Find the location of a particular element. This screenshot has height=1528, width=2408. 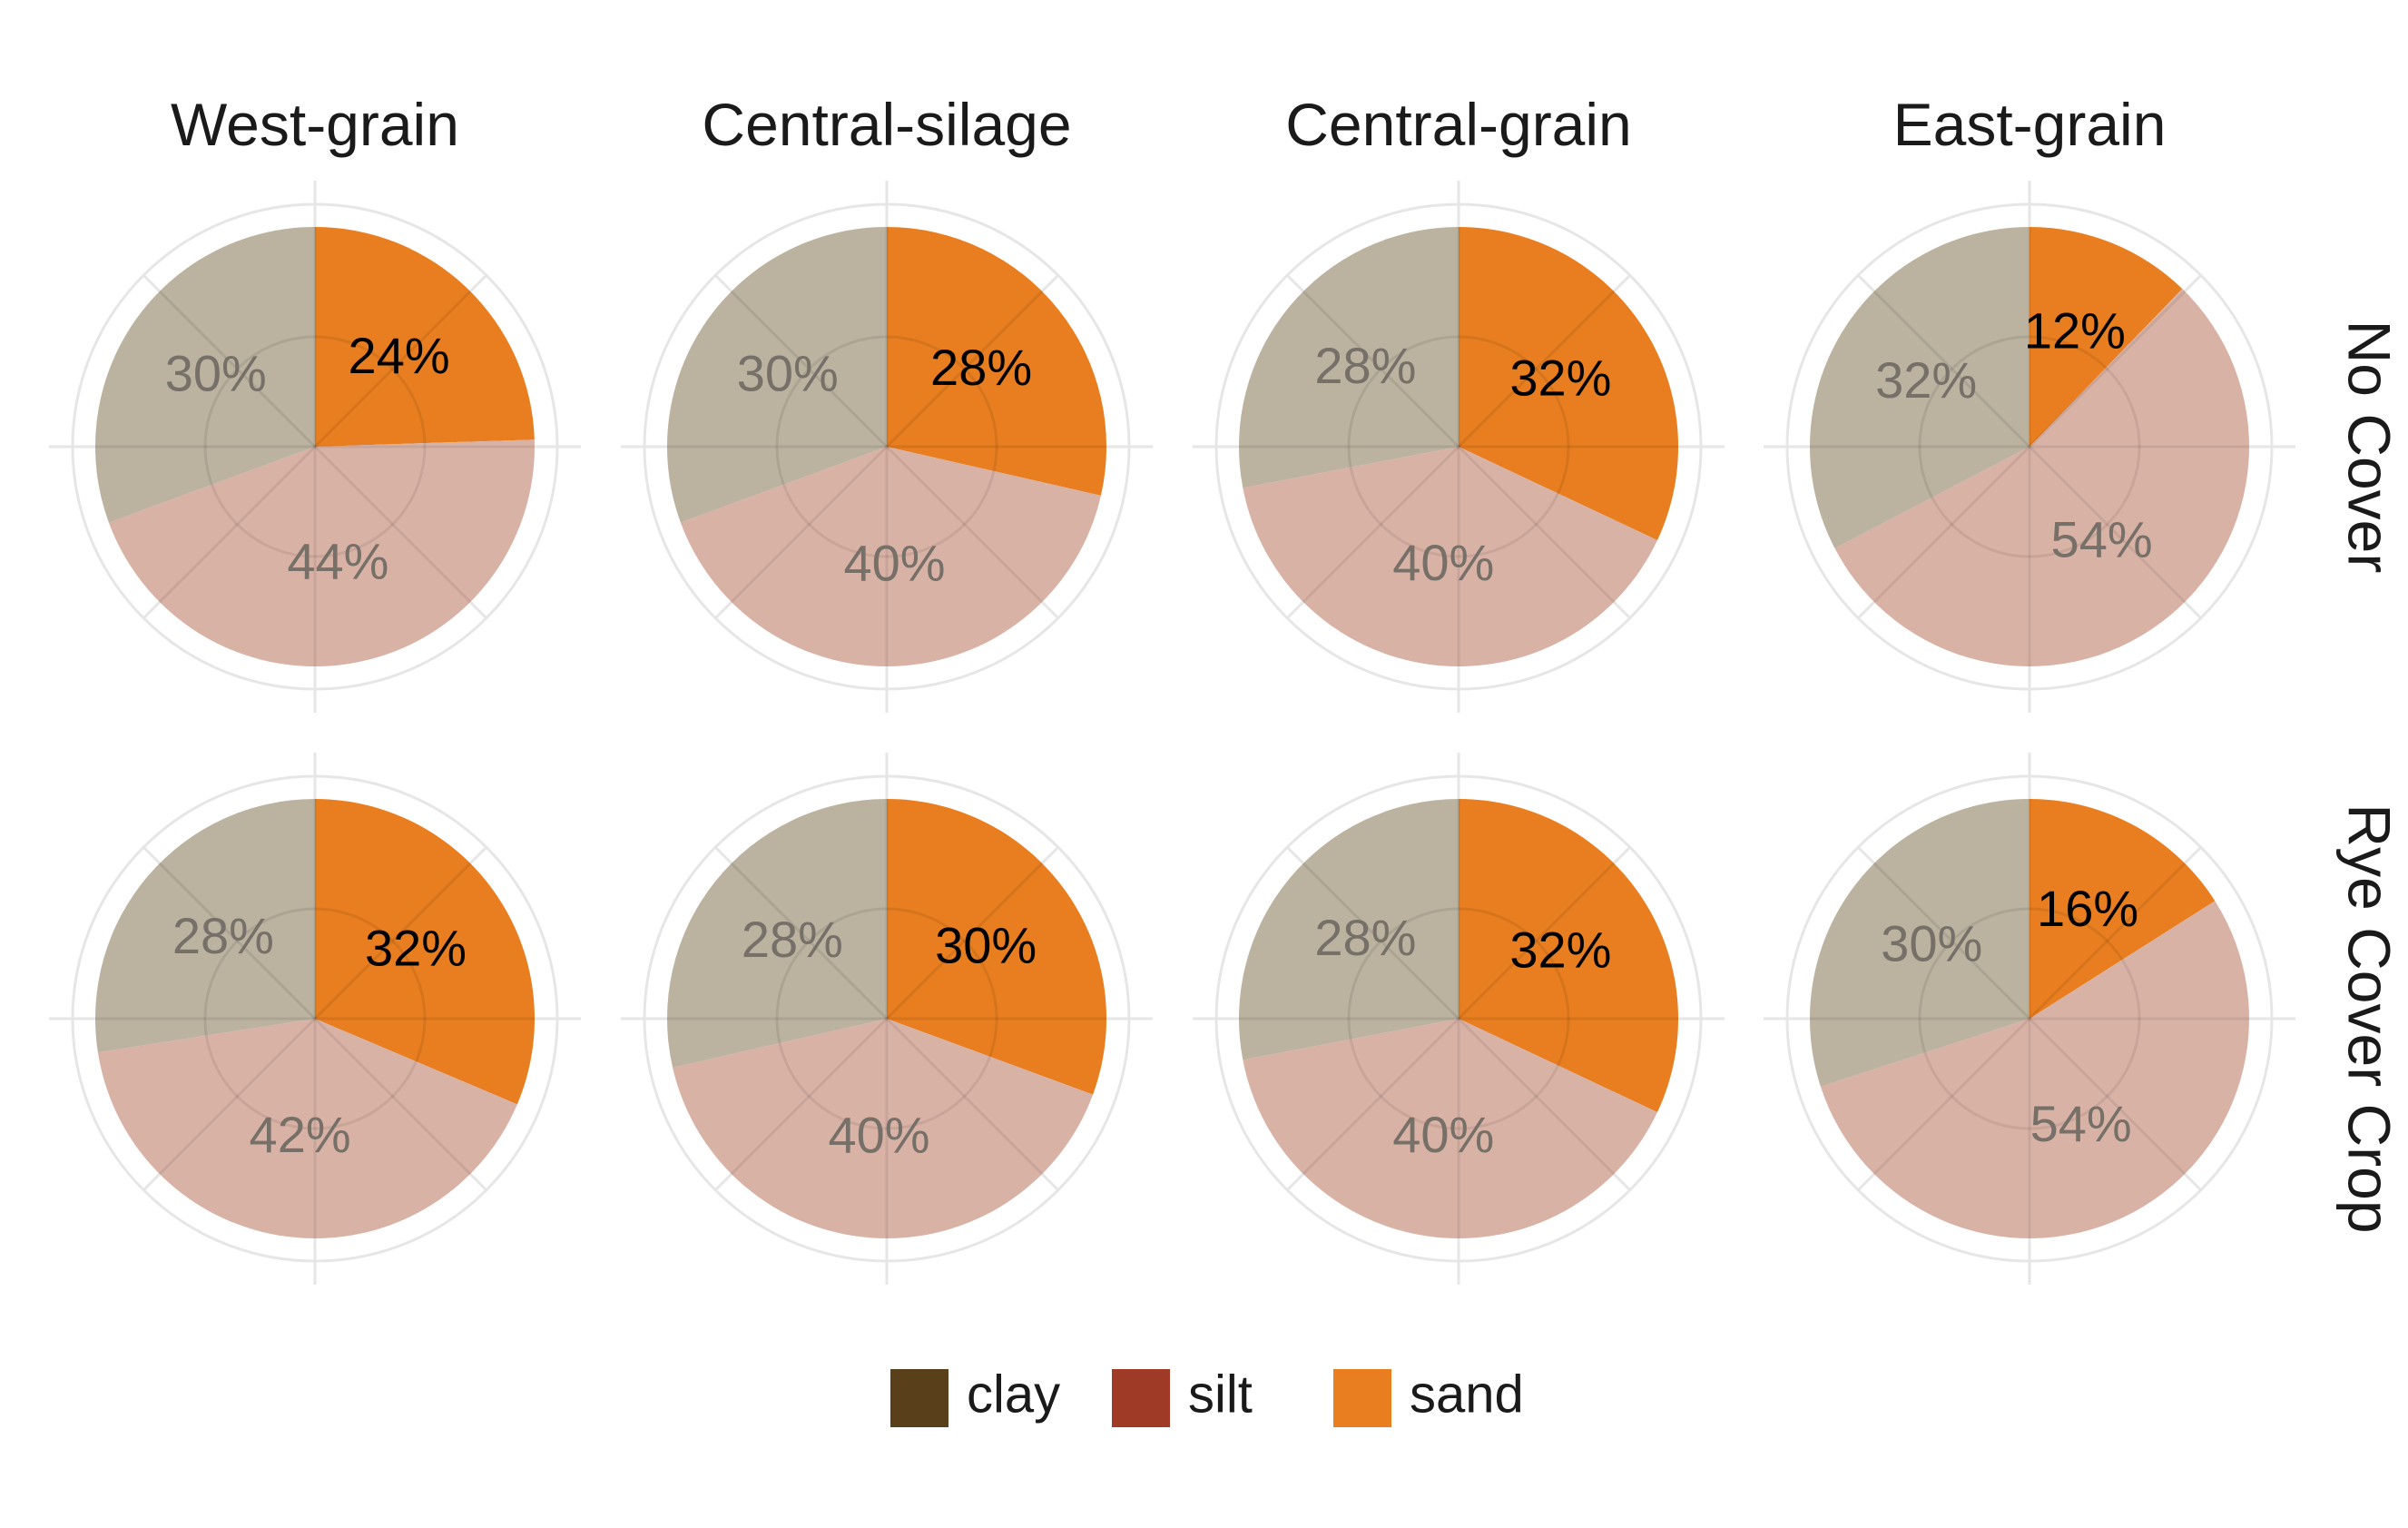

label-sand: 12% is located at coordinates (2075, 330).